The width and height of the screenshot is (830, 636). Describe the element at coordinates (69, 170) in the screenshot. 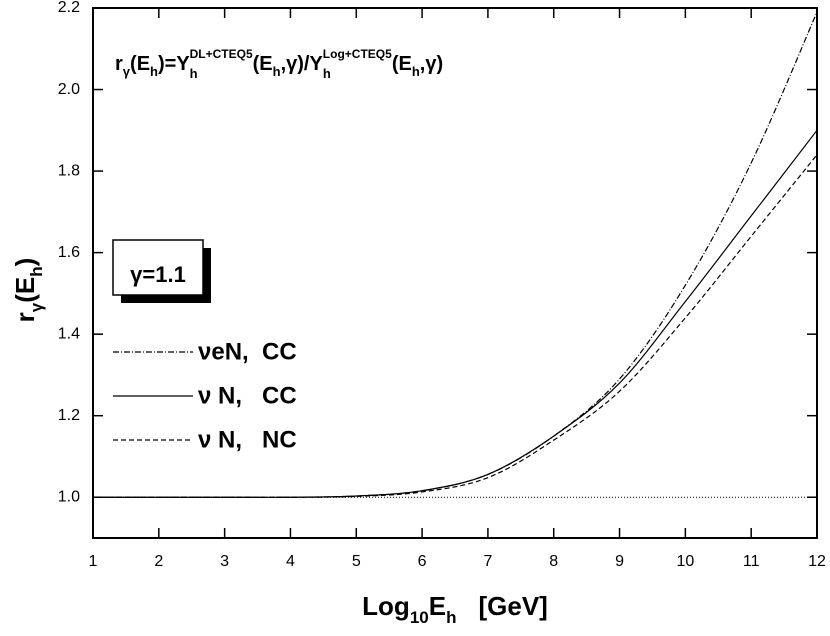

I see `y-tick-label: 1.8` at that location.